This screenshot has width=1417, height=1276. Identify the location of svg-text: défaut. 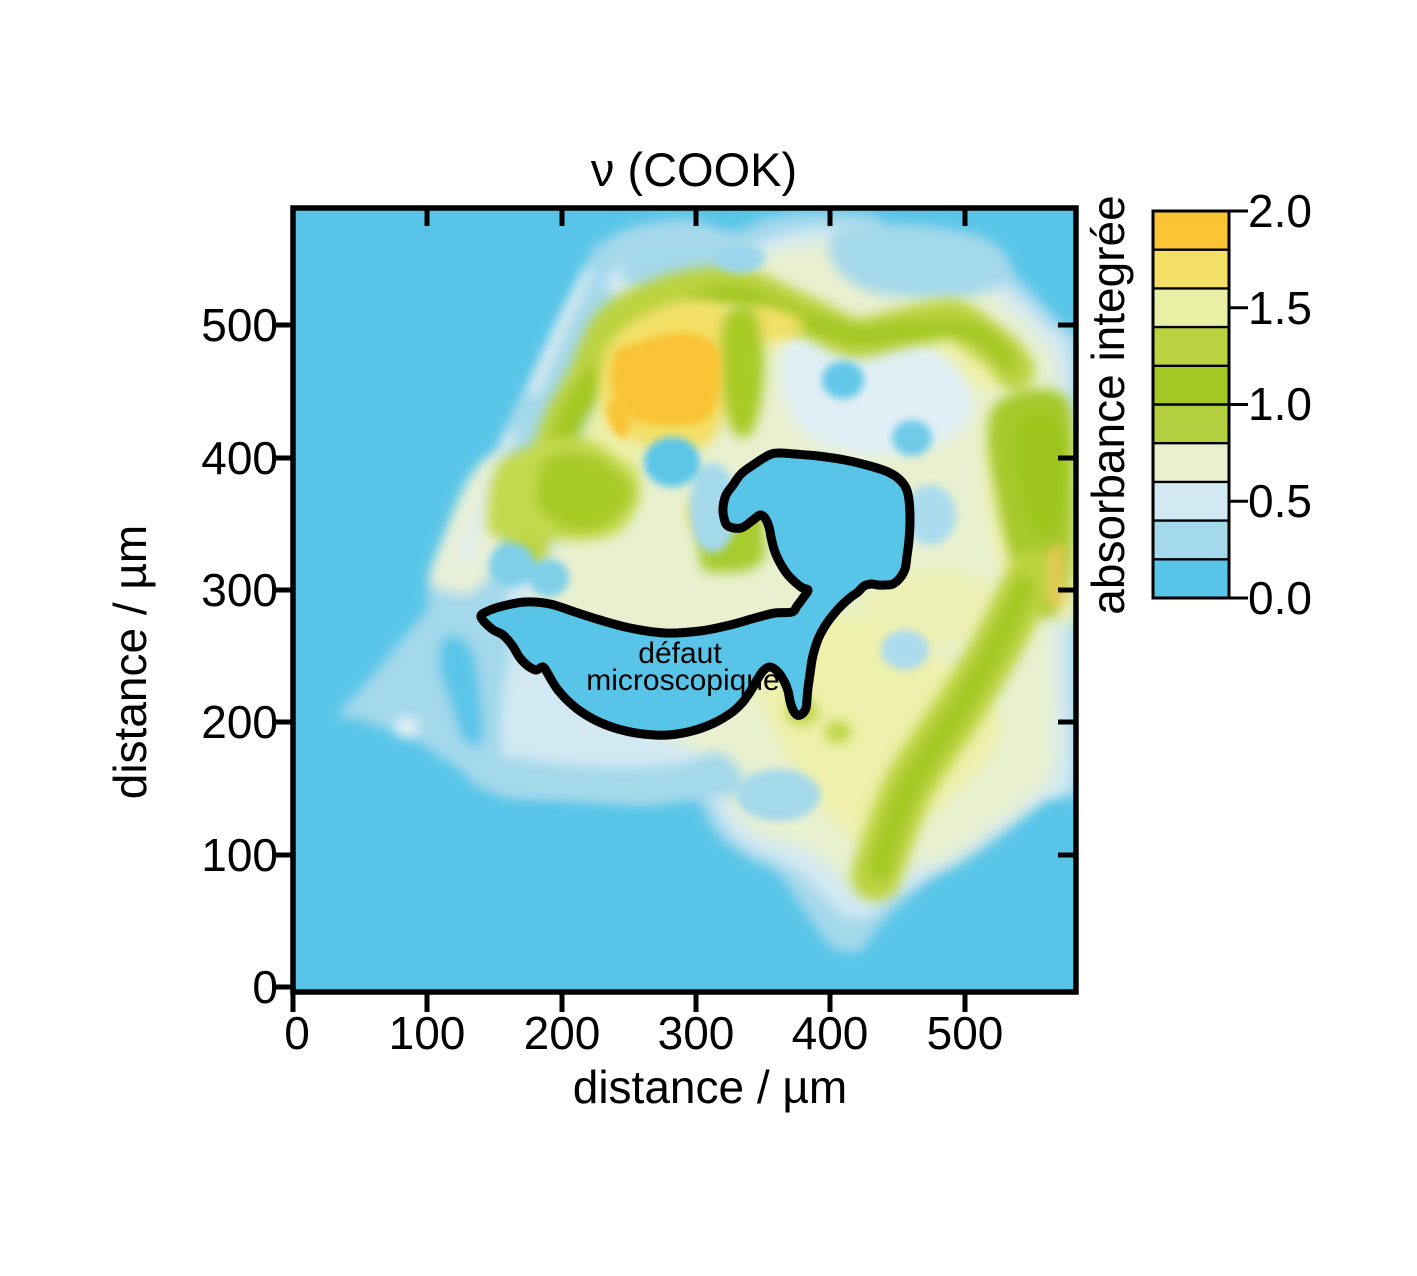
(680, 653).